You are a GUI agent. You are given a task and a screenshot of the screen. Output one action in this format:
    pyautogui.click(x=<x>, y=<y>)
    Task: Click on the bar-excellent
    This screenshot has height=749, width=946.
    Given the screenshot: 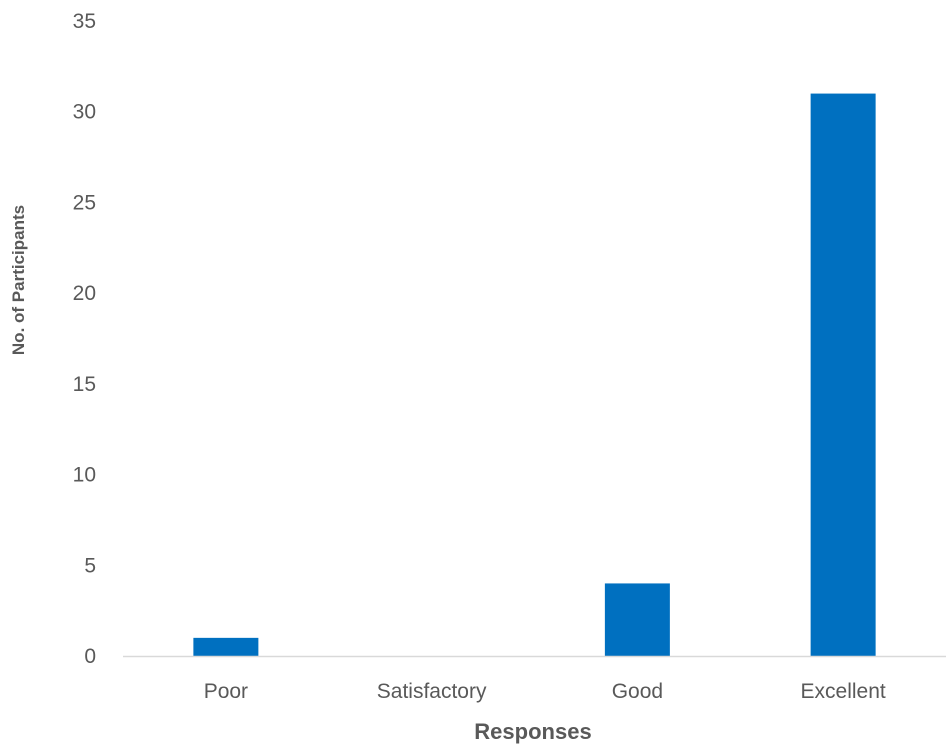 What is the action you would take?
    pyautogui.click(x=843, y=375)
    